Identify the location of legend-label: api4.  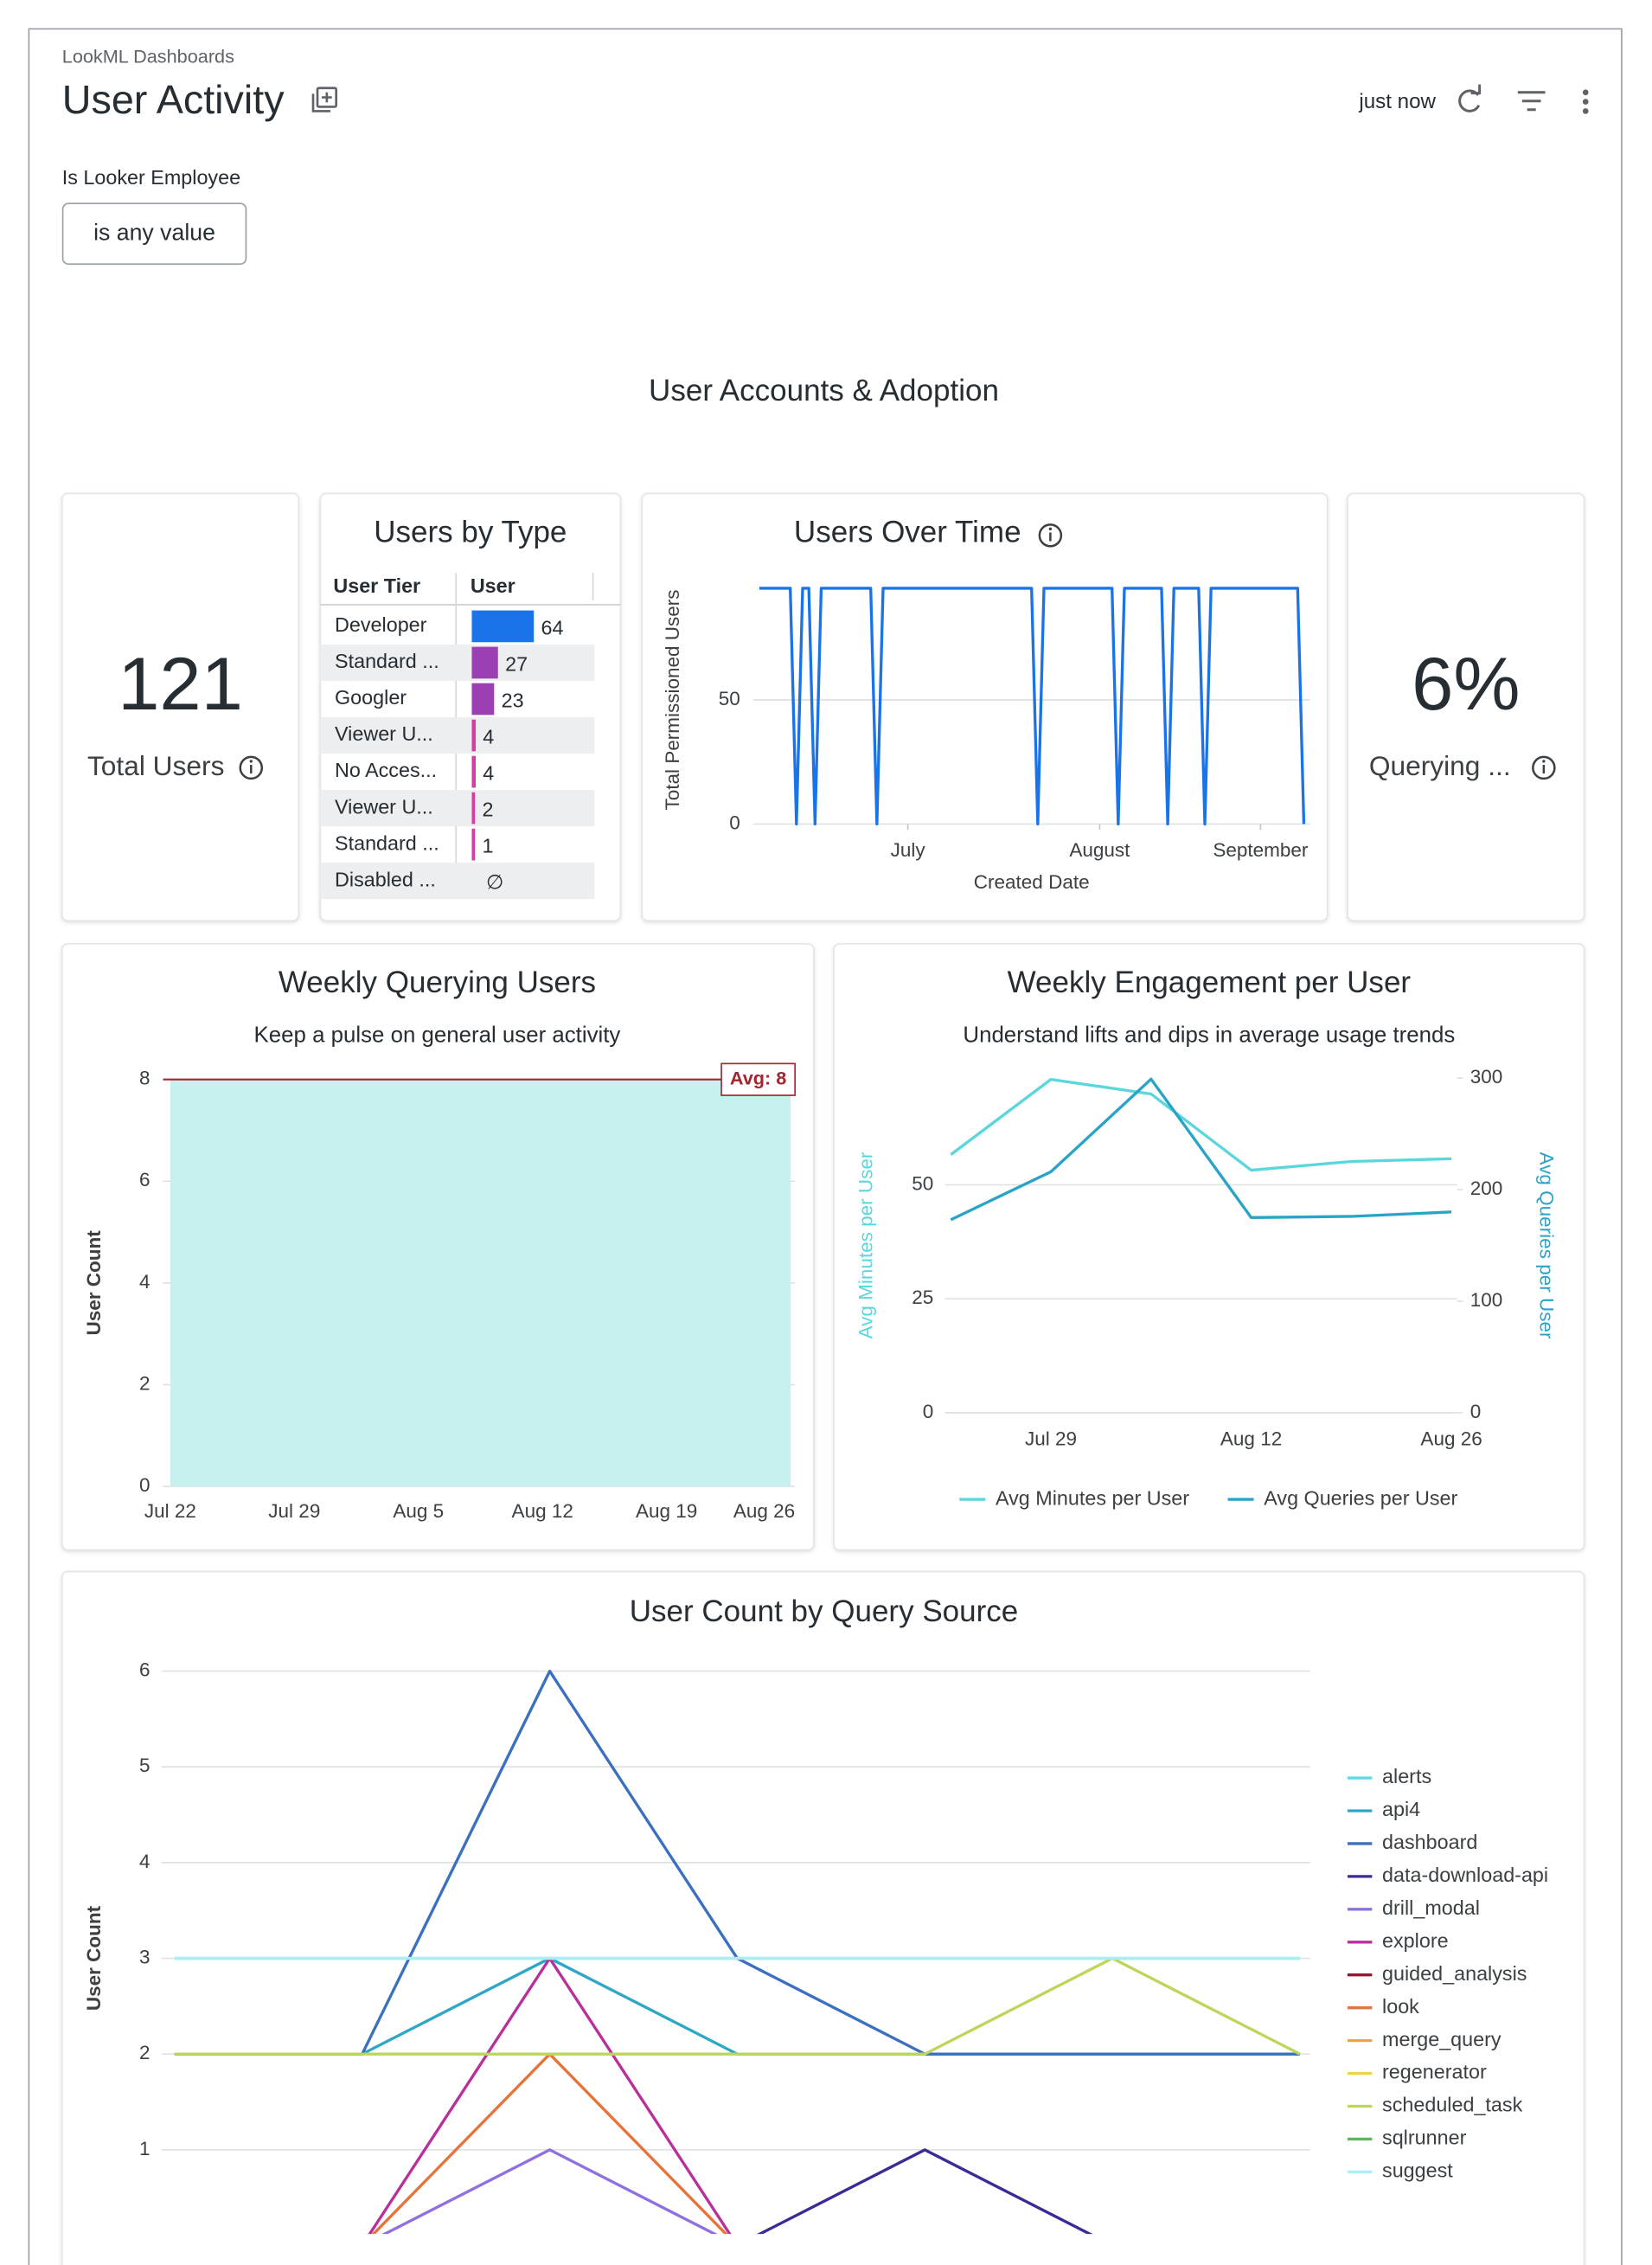
(1401, 1809).